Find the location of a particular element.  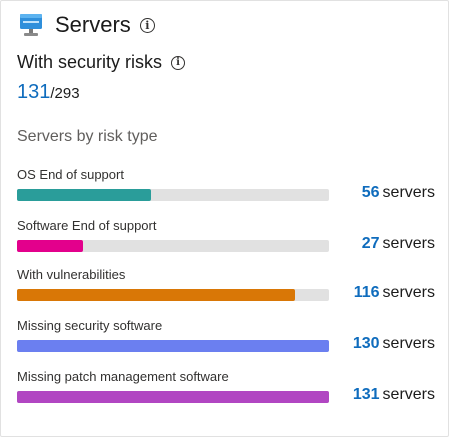

risk-count: 131 is located at coordinates (366, 394).